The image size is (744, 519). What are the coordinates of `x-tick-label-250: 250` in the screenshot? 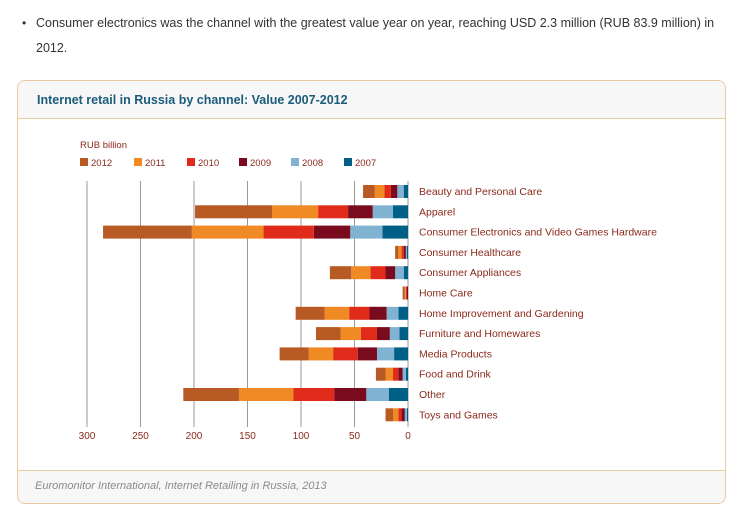 It's located at (140, 436).